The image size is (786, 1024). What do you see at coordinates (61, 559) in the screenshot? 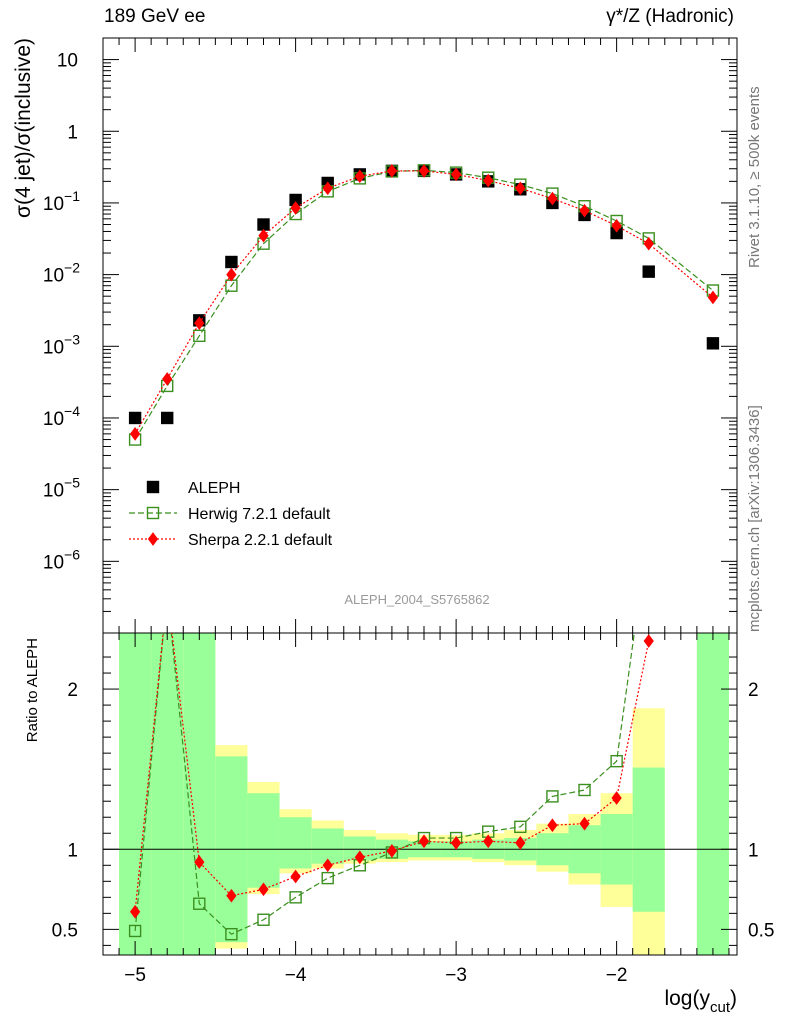
I see `y-tick-label-top-7: 10⁻⁶` at bounding box center [61, 559].